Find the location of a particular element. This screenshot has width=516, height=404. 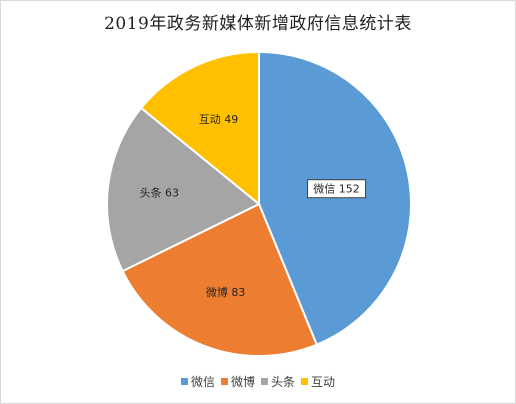

legend-item-1: 微博 is located at coordinates (237, 381).